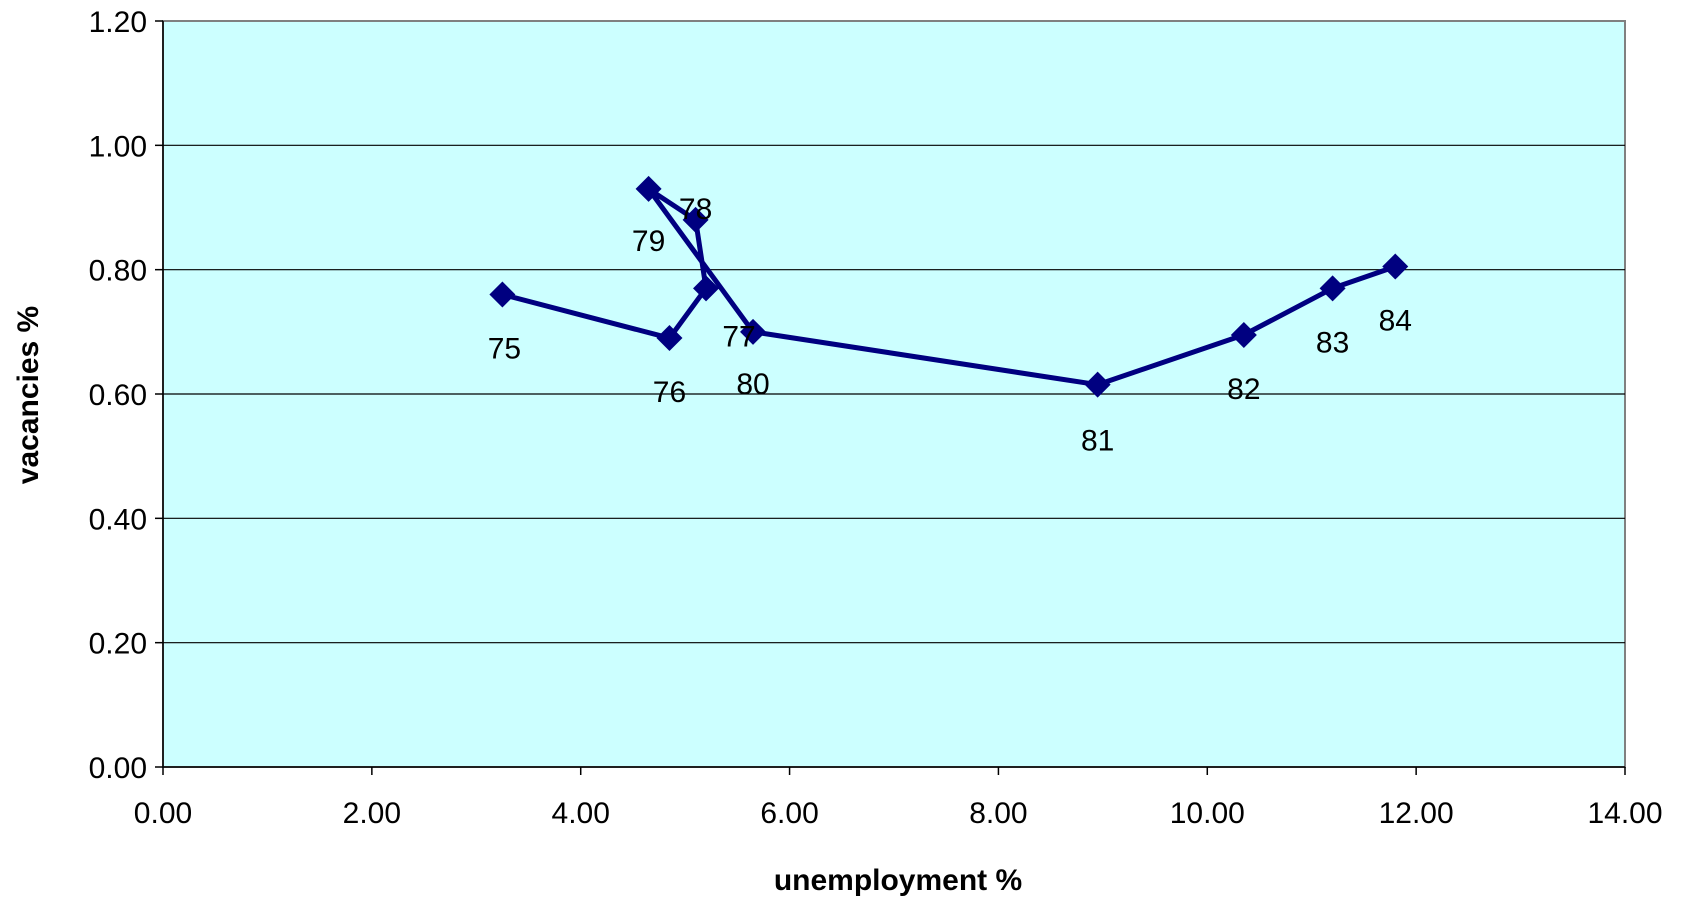 Image resolution: width=1682 pixels, height=901 pixels. I want to click on y-tick-label: 0.20, so click(118, 644).